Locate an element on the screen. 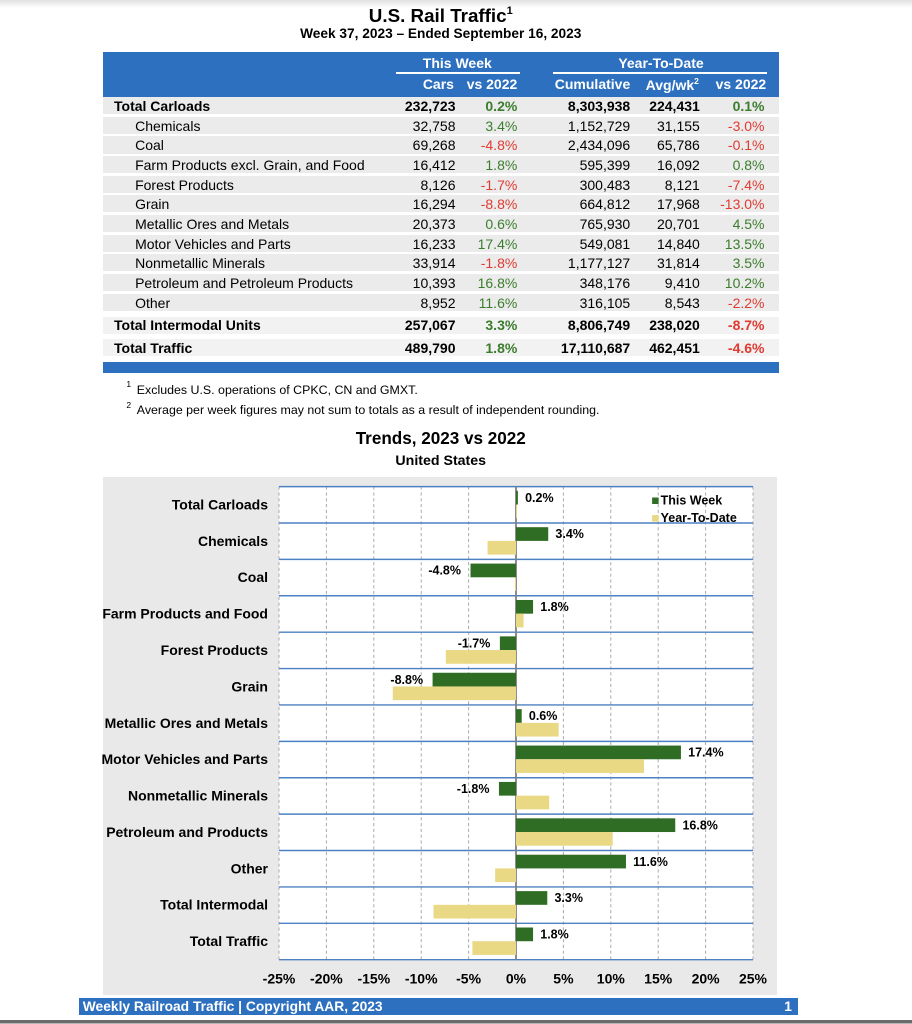 The image size is (912, 1024). svg-text: 17.4% is located at coordinates (705, 753).